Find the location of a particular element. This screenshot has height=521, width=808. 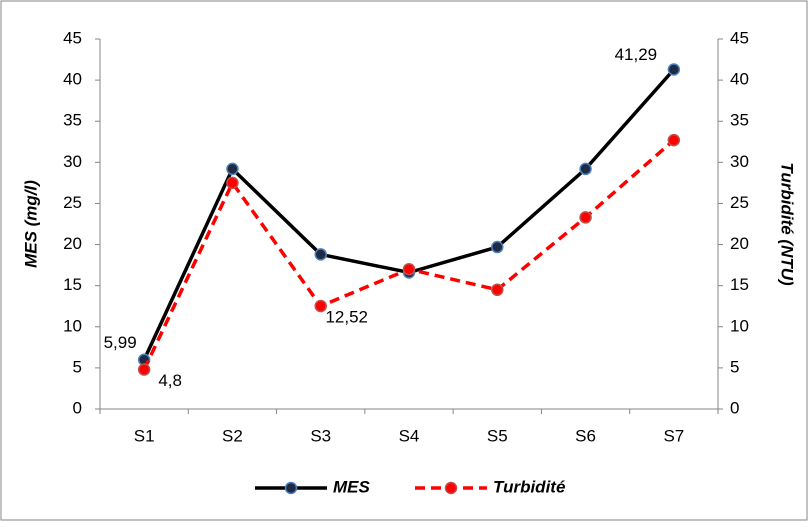

y-tick-label: 45 is located at coordinates (72, 37).